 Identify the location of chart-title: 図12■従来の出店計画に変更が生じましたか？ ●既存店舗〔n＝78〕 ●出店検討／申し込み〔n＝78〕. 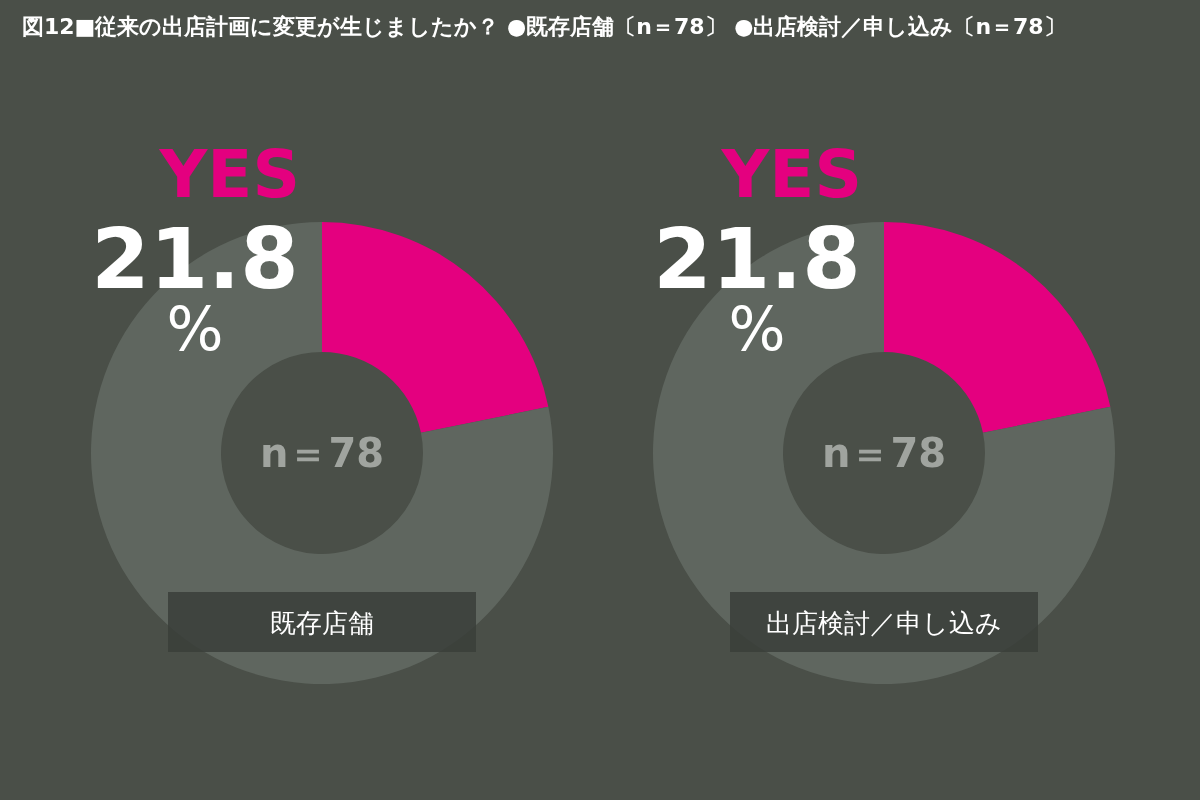
(544, 26).